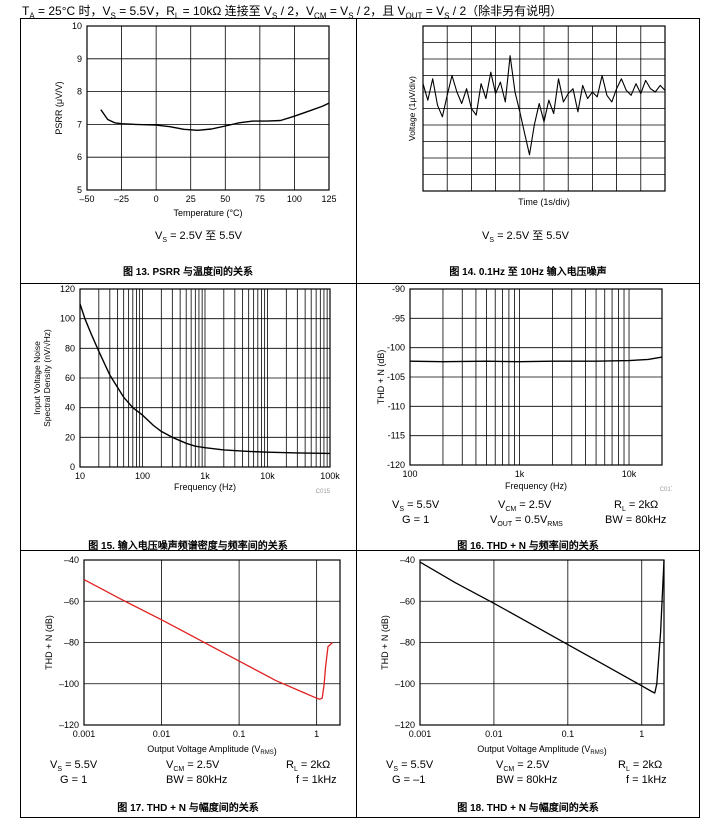  I want to click on x-tick-label: 10, so click(80, 476).